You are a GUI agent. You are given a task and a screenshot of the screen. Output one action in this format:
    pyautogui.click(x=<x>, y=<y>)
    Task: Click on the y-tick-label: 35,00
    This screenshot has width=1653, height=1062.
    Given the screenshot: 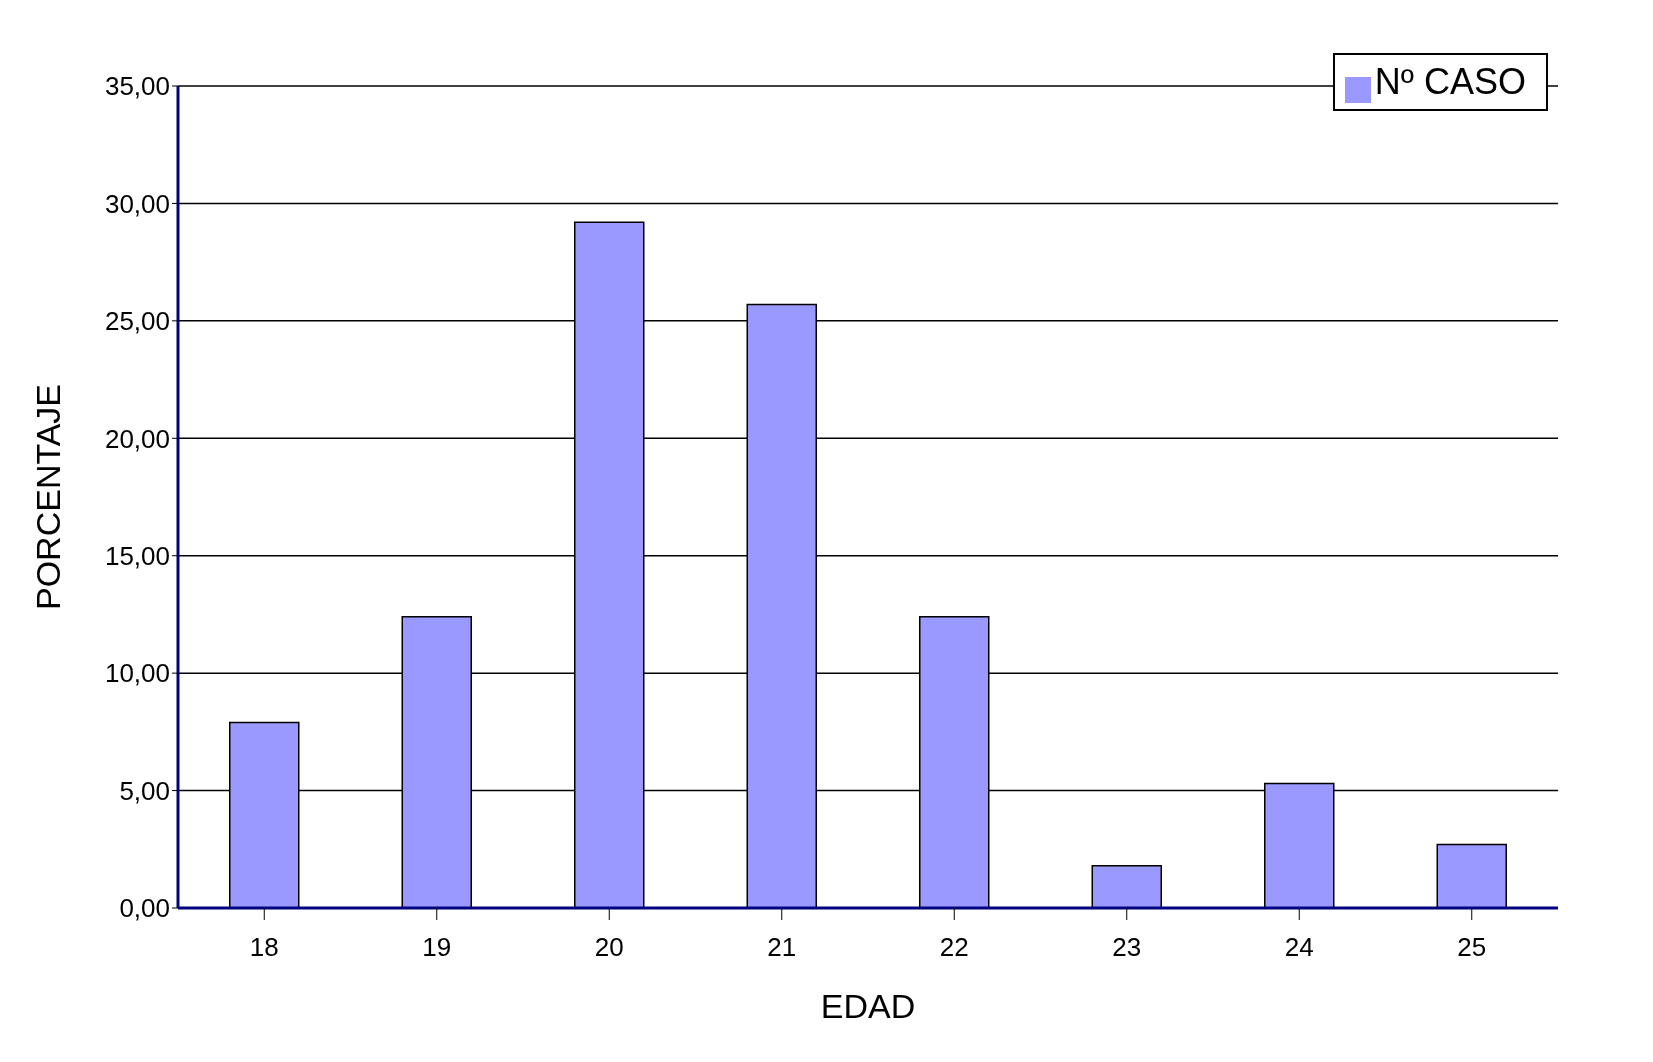 What is the action you would take?
    pyautogui.click(x=137, y=86)
    